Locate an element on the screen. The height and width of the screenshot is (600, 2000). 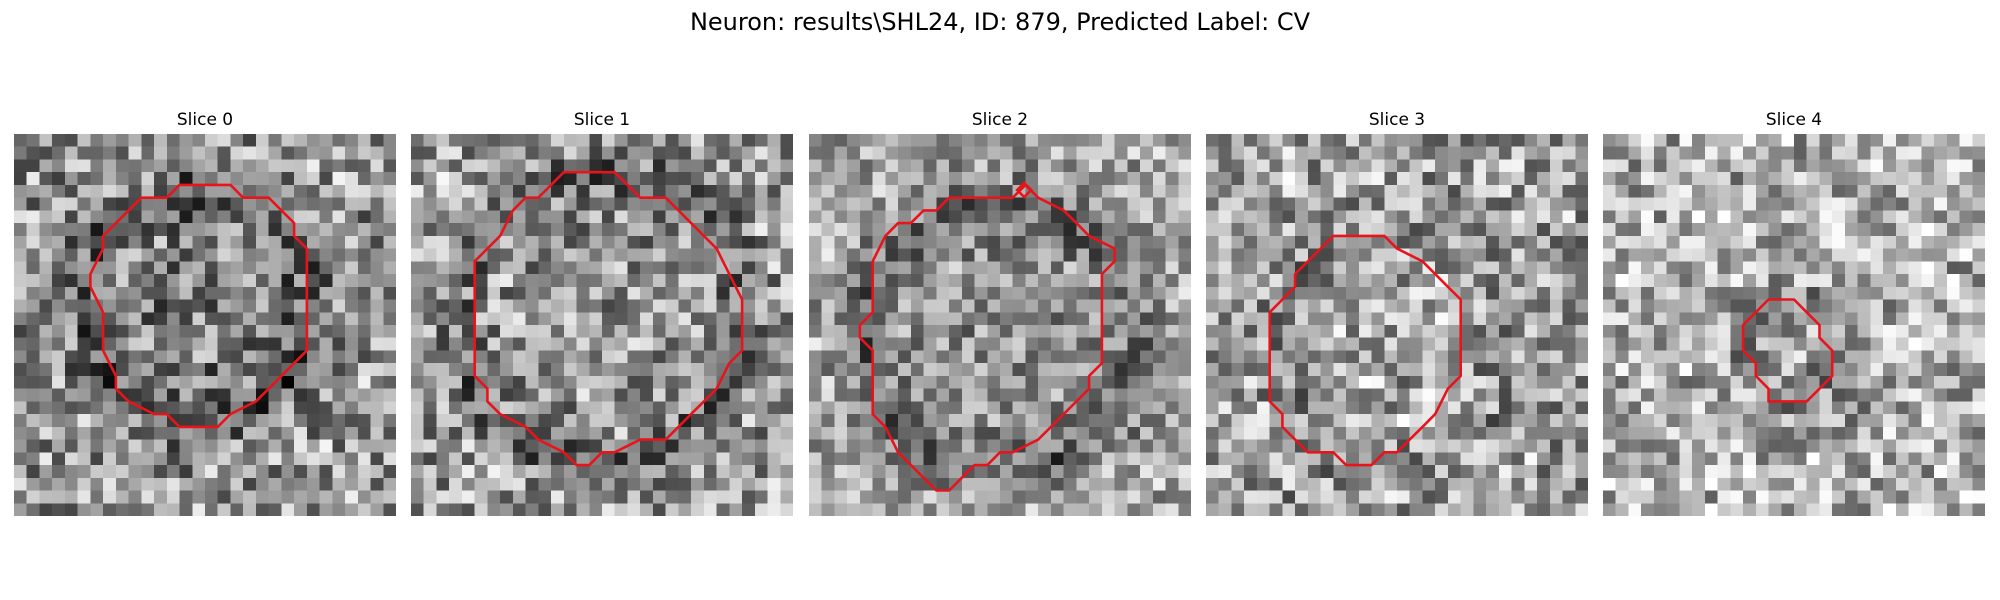
slice-panel-3: Slice 3 is located at coordinates (1397, 312).